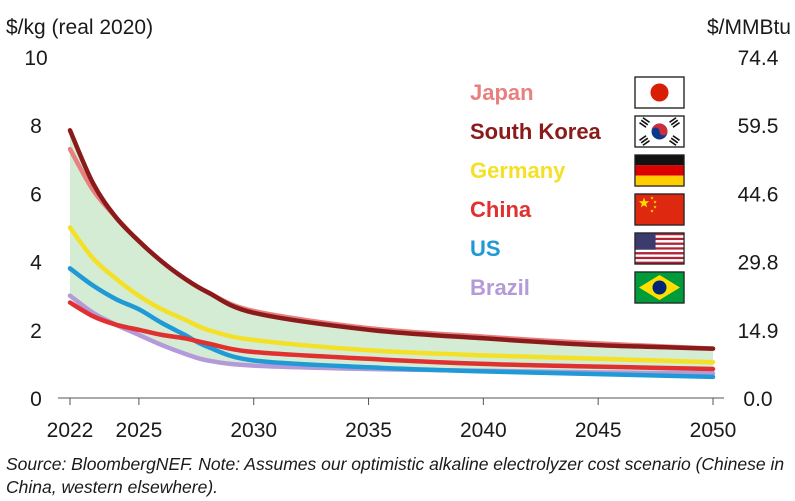 This screenshot has height=501, width=795. I want to click on series-line-china, so click(391, 336).